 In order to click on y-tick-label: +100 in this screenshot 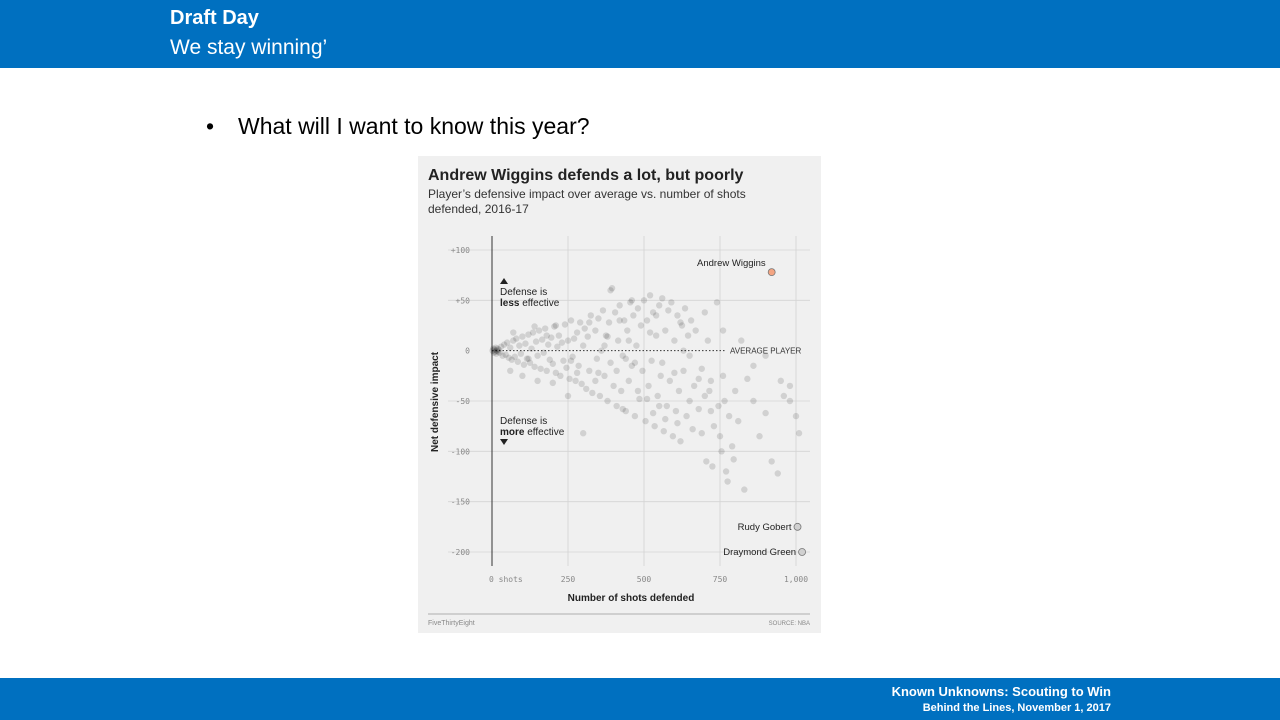, I will do `click(460, 250)`.